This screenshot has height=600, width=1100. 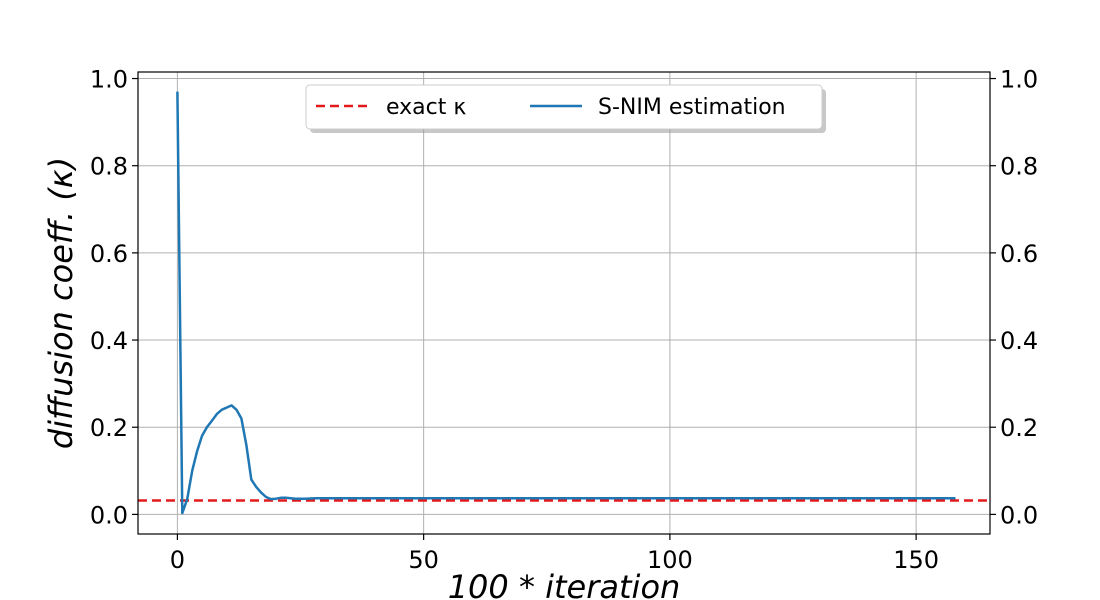 I want to click on y-tick-label-left: 0.6, so click(x=109, y=254).